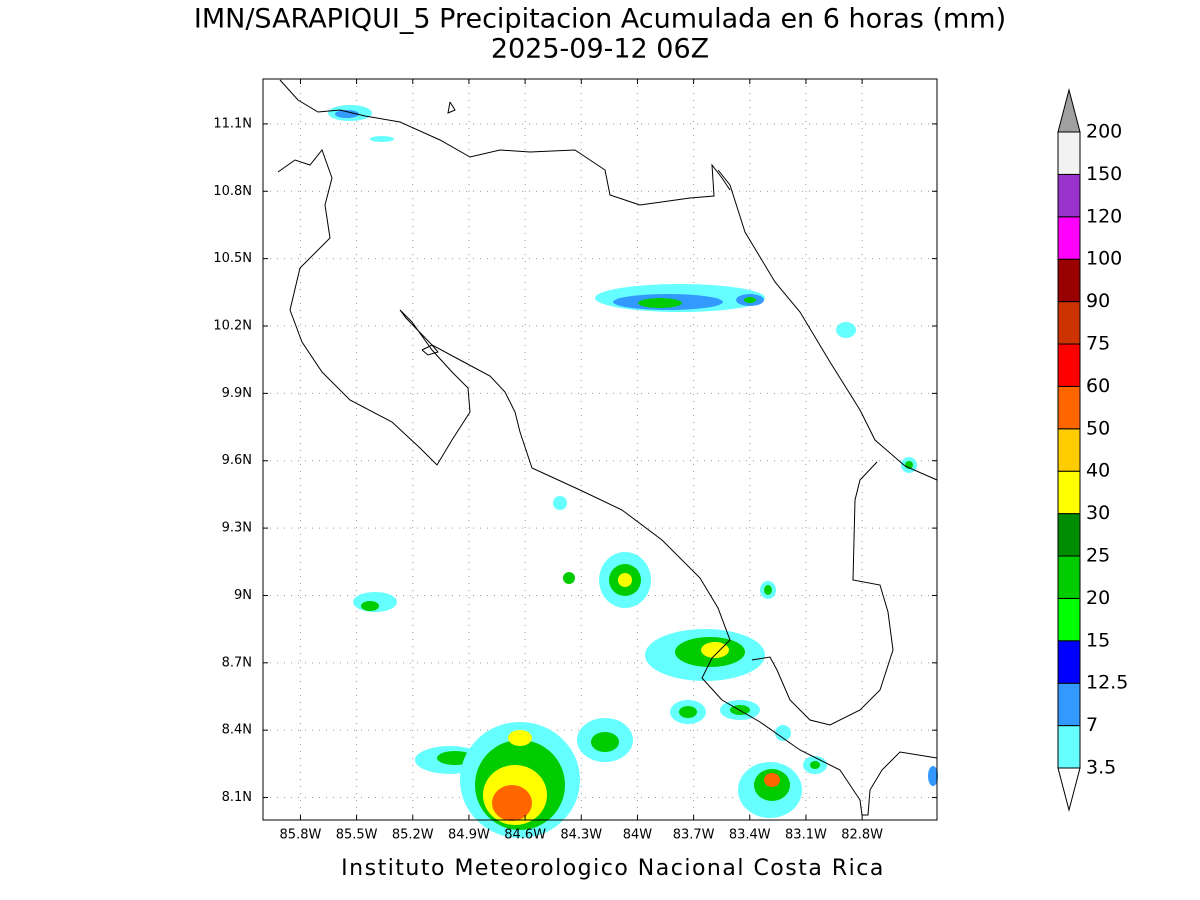 The height and width of the screenshot is (900, 1200). I want to click on colorbar-label: 60, so click(1098, 386).